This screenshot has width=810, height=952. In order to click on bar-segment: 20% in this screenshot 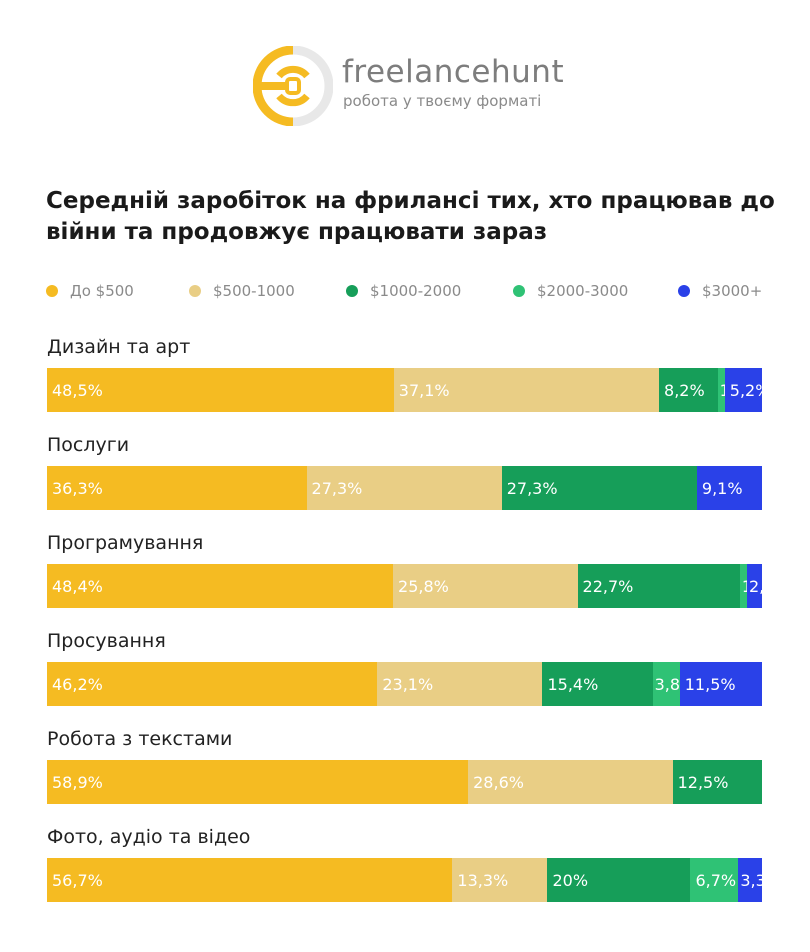, I will do `click(619, 880)`.